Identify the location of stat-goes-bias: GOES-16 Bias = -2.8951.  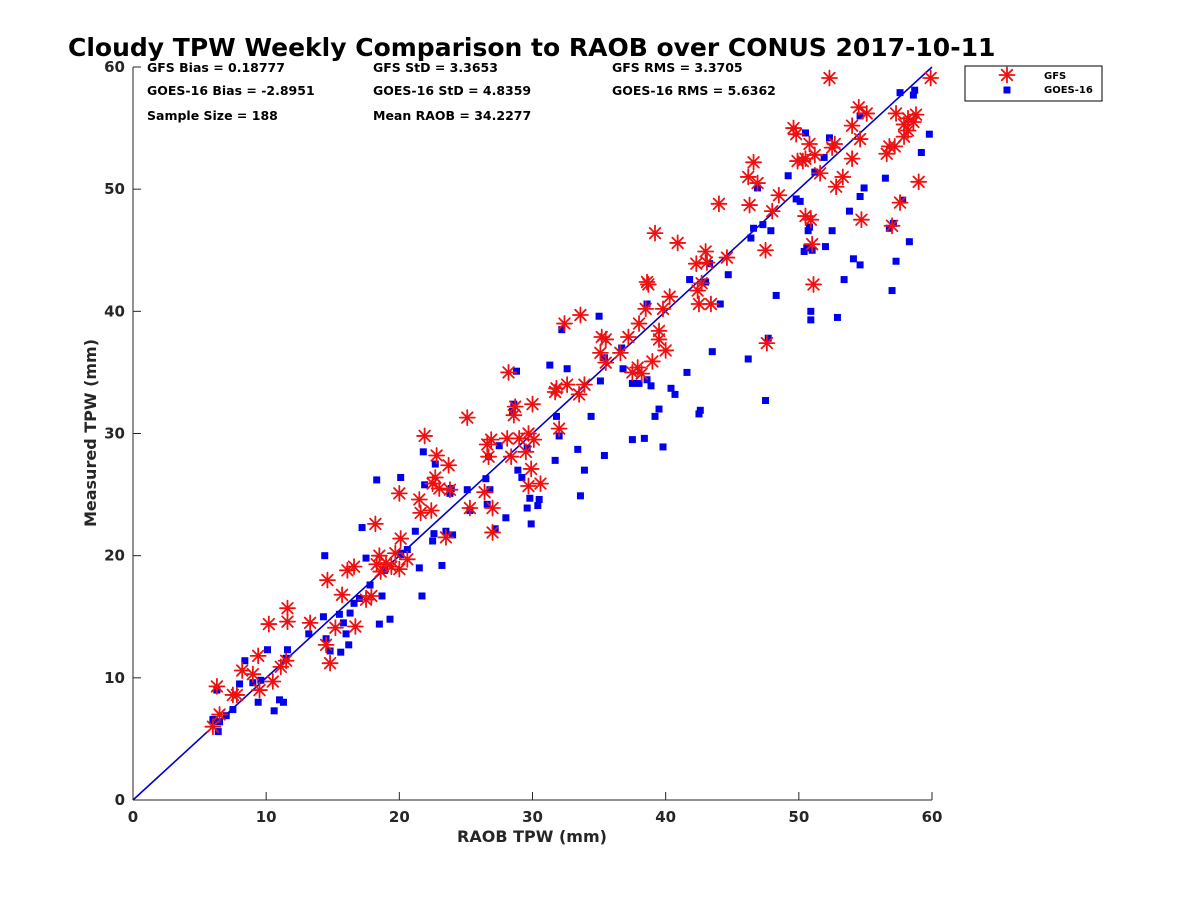
(231, 90).